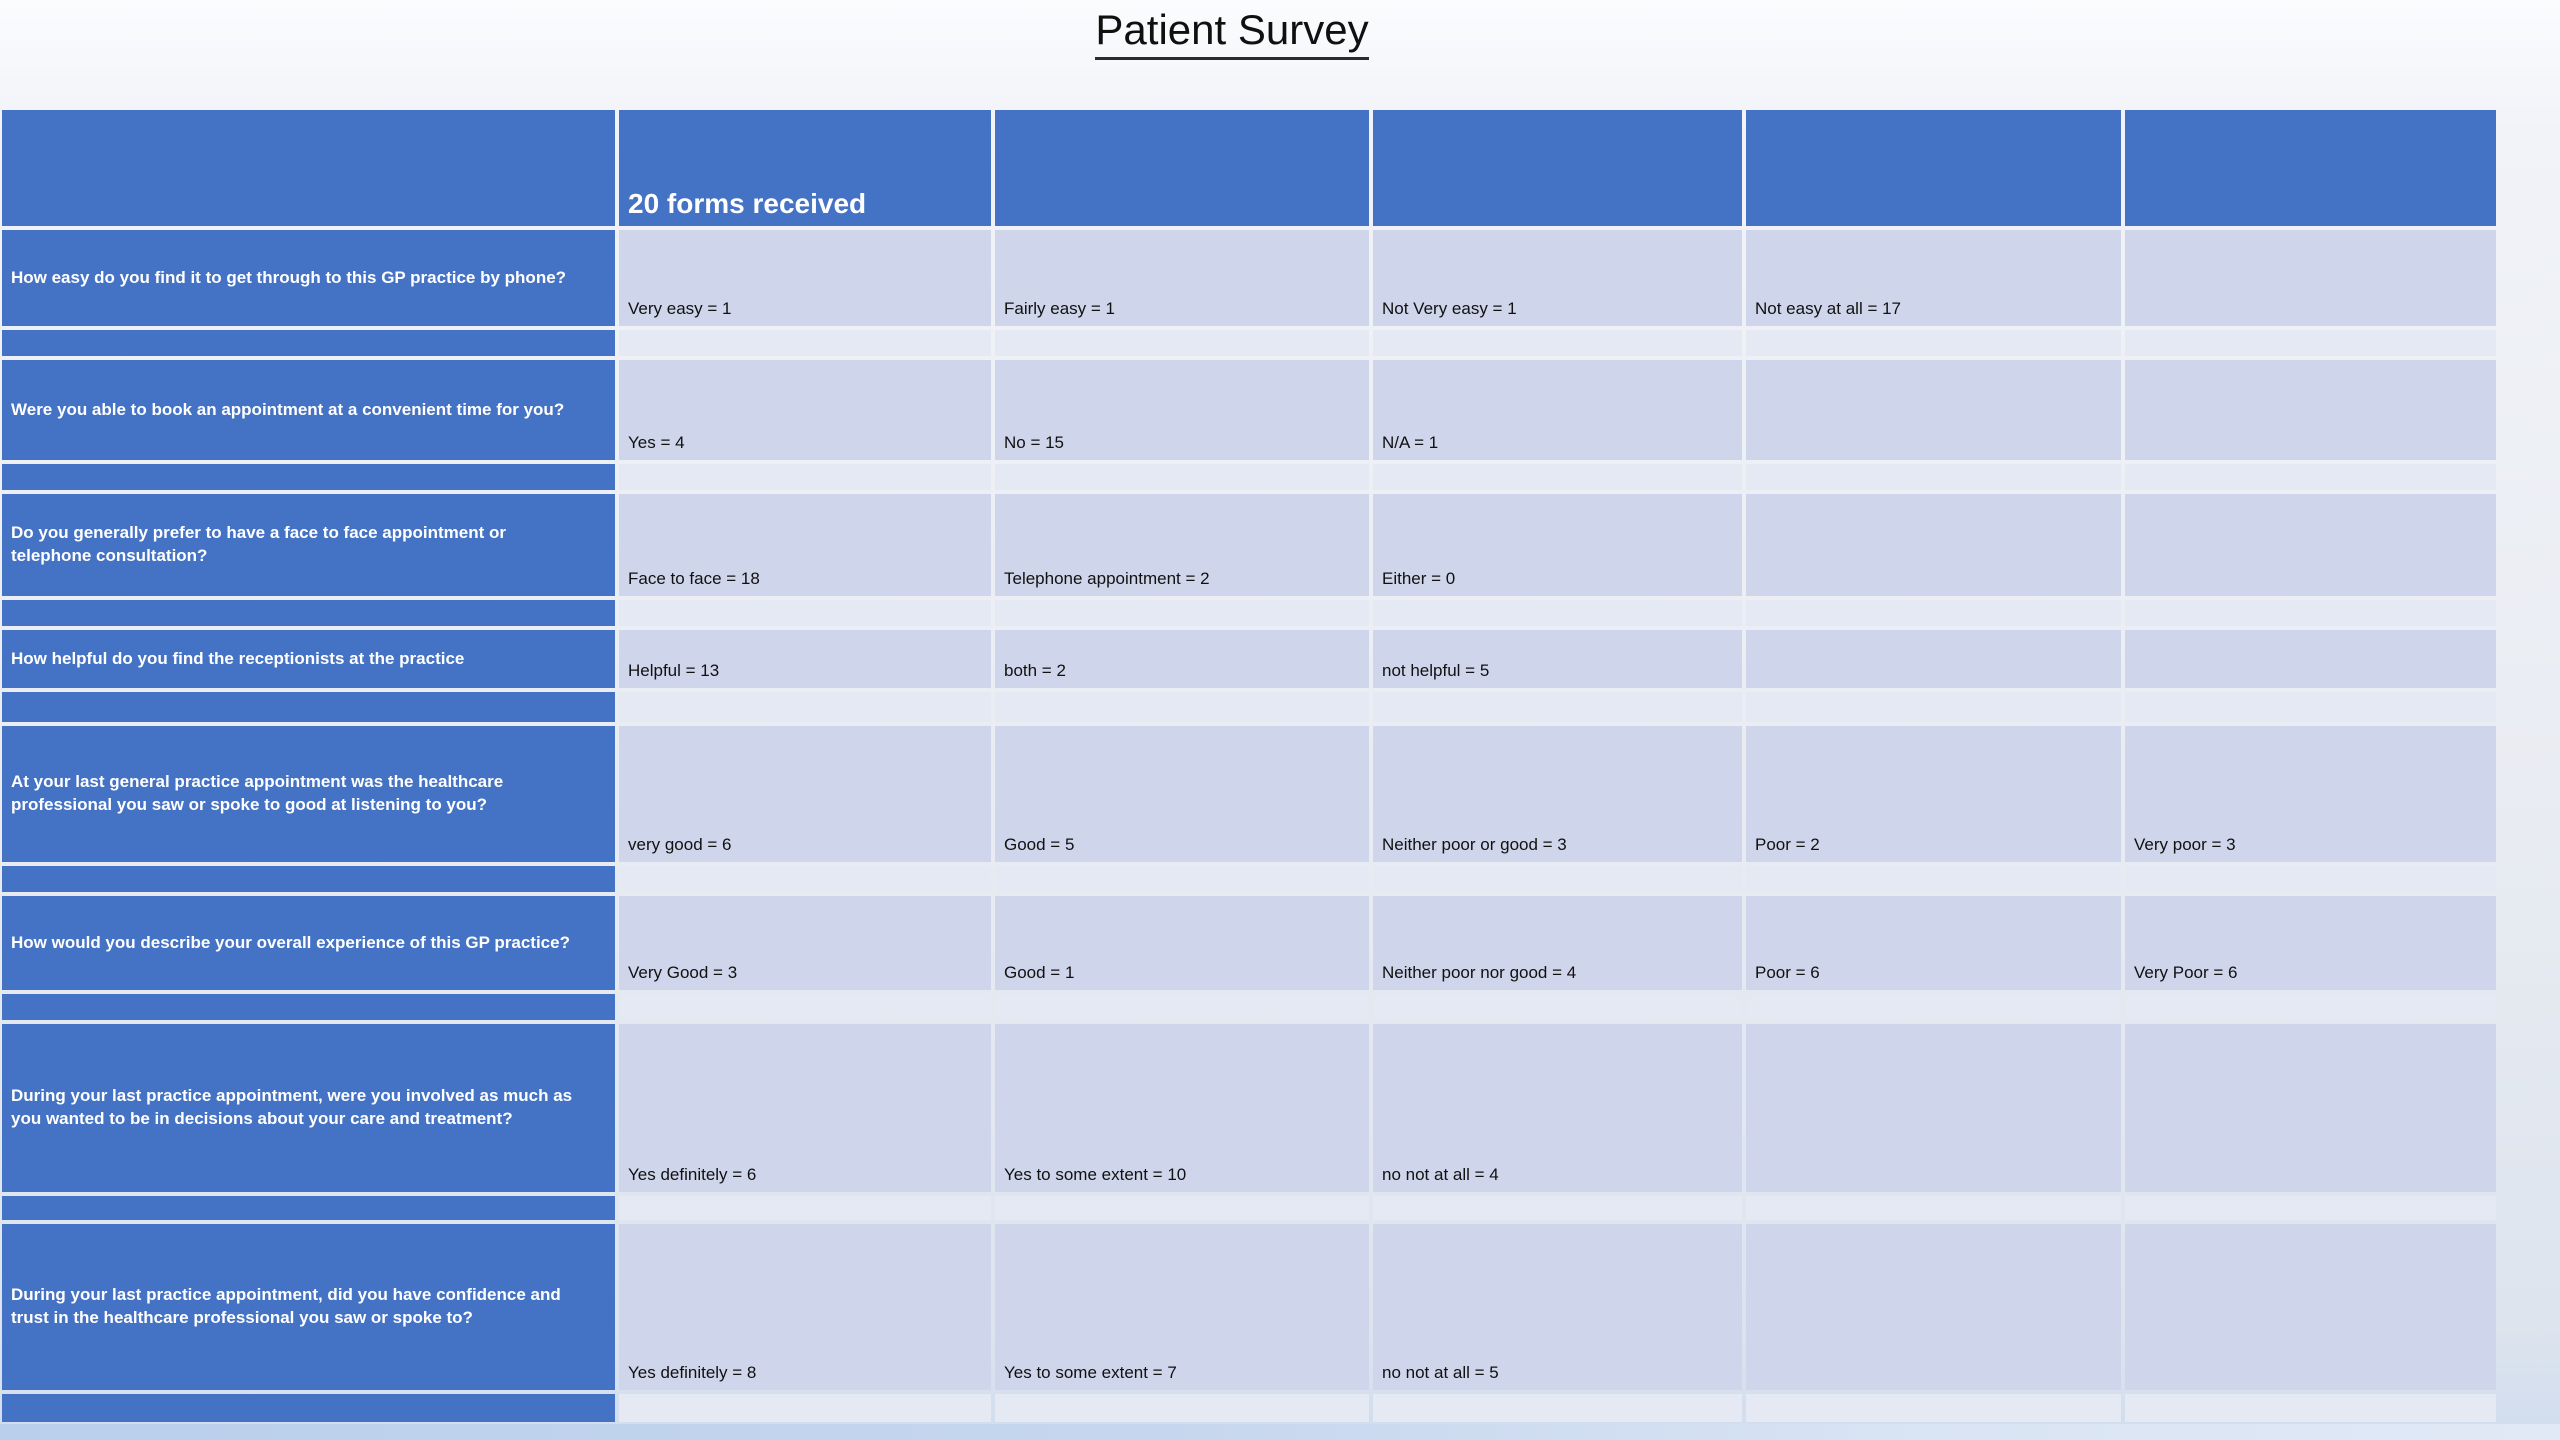 Image resolution: width=2560 pixels, height=1440 pixels. I want to click on answer-cell: Very poor = 3, so click(2310, 794).